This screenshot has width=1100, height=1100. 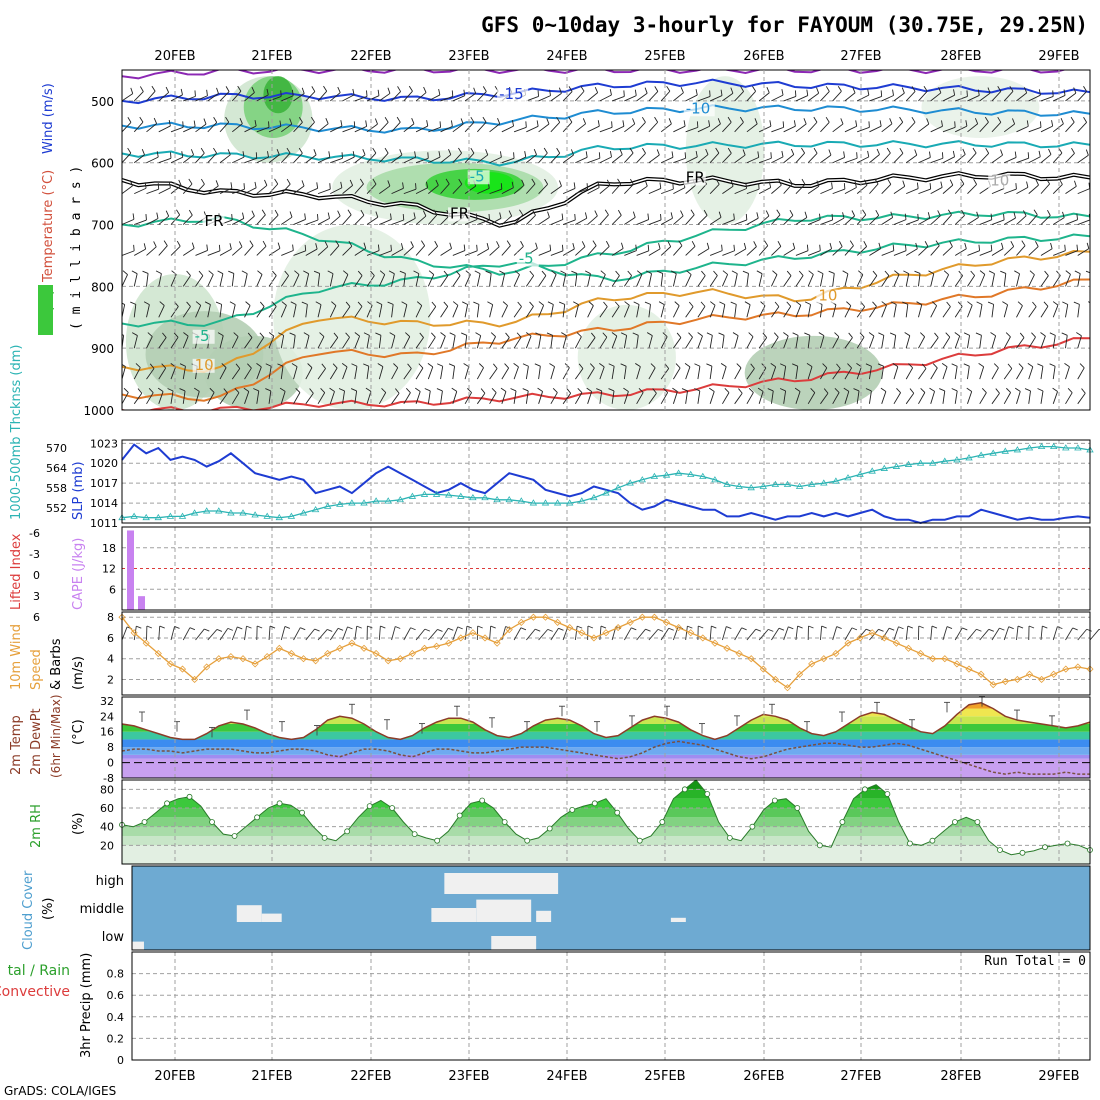 I want to click on top-date-label: 20FEB, so click(x=174, y=56).